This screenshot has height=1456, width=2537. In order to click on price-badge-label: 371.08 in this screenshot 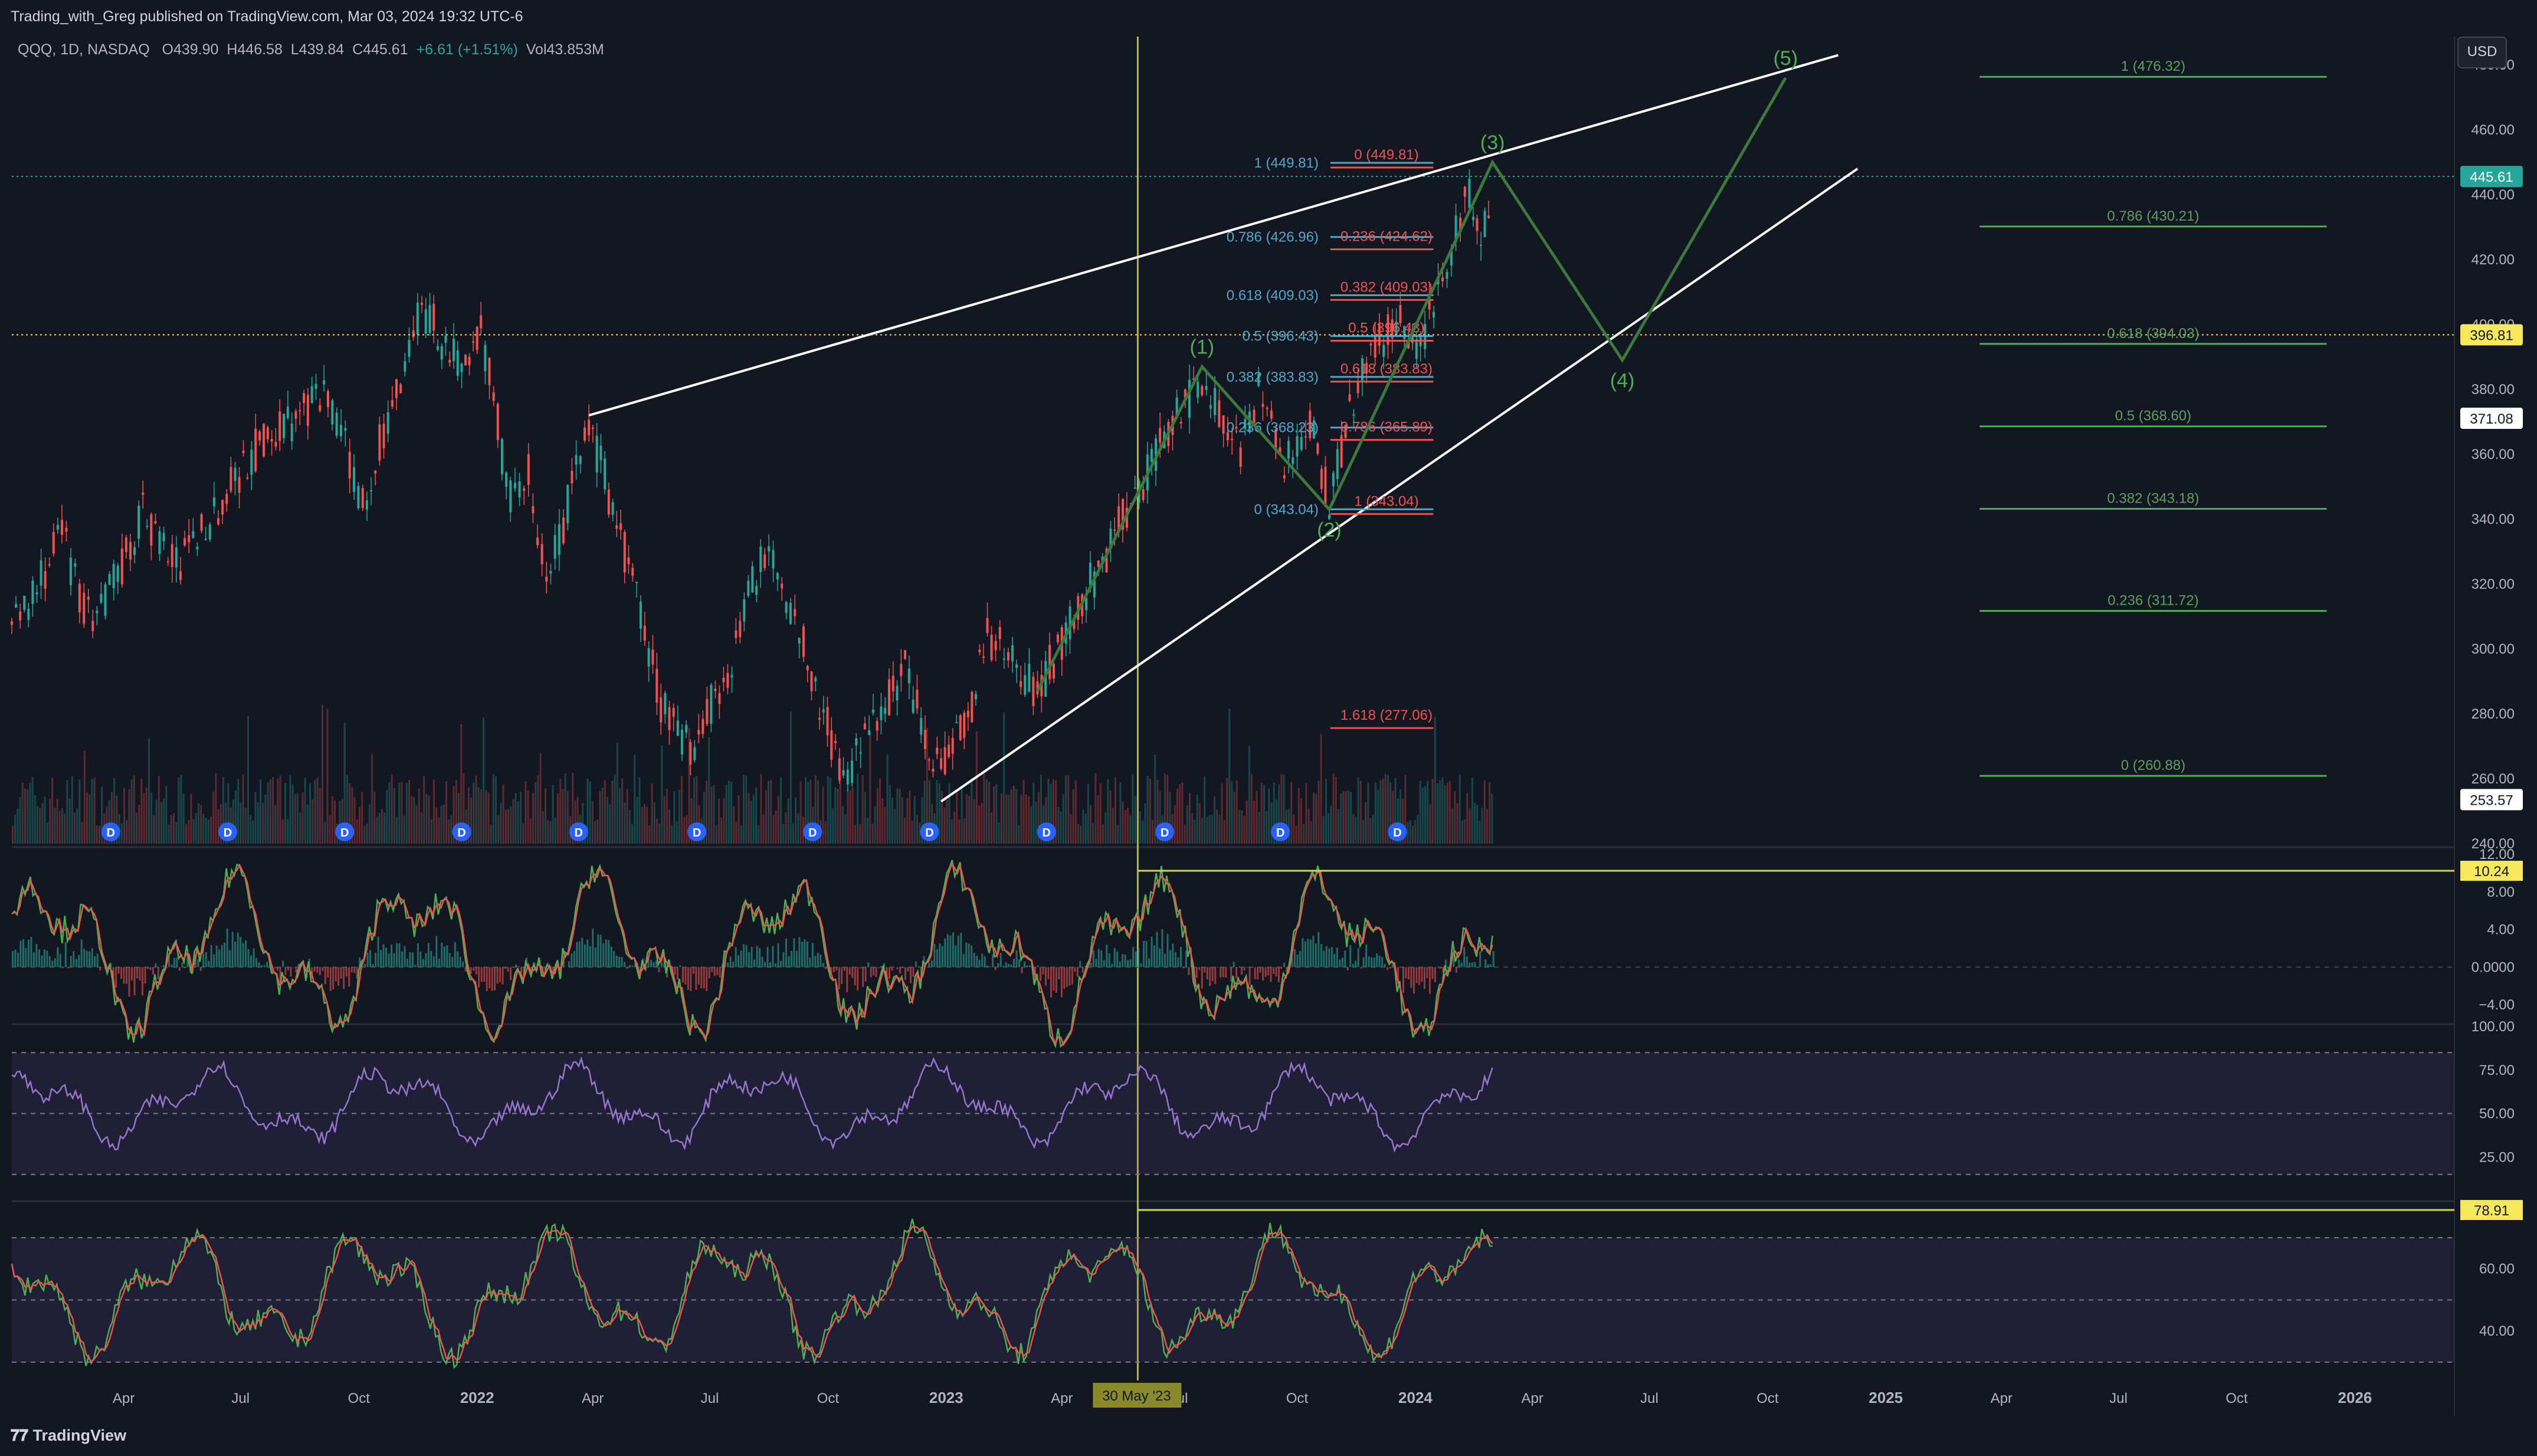, I will do `click(2491, 419)`.